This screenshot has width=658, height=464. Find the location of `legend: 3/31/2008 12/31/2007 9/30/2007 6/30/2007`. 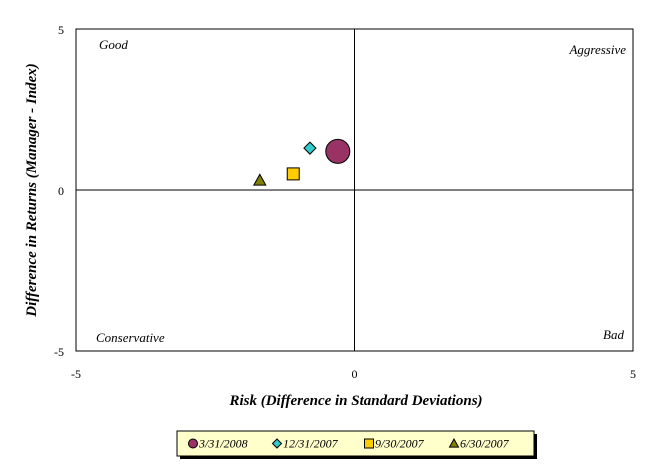

legend: 3/31/2008 12/31/2007 9/30/2007 6/30/2007 is located at coordinates (356, 444).